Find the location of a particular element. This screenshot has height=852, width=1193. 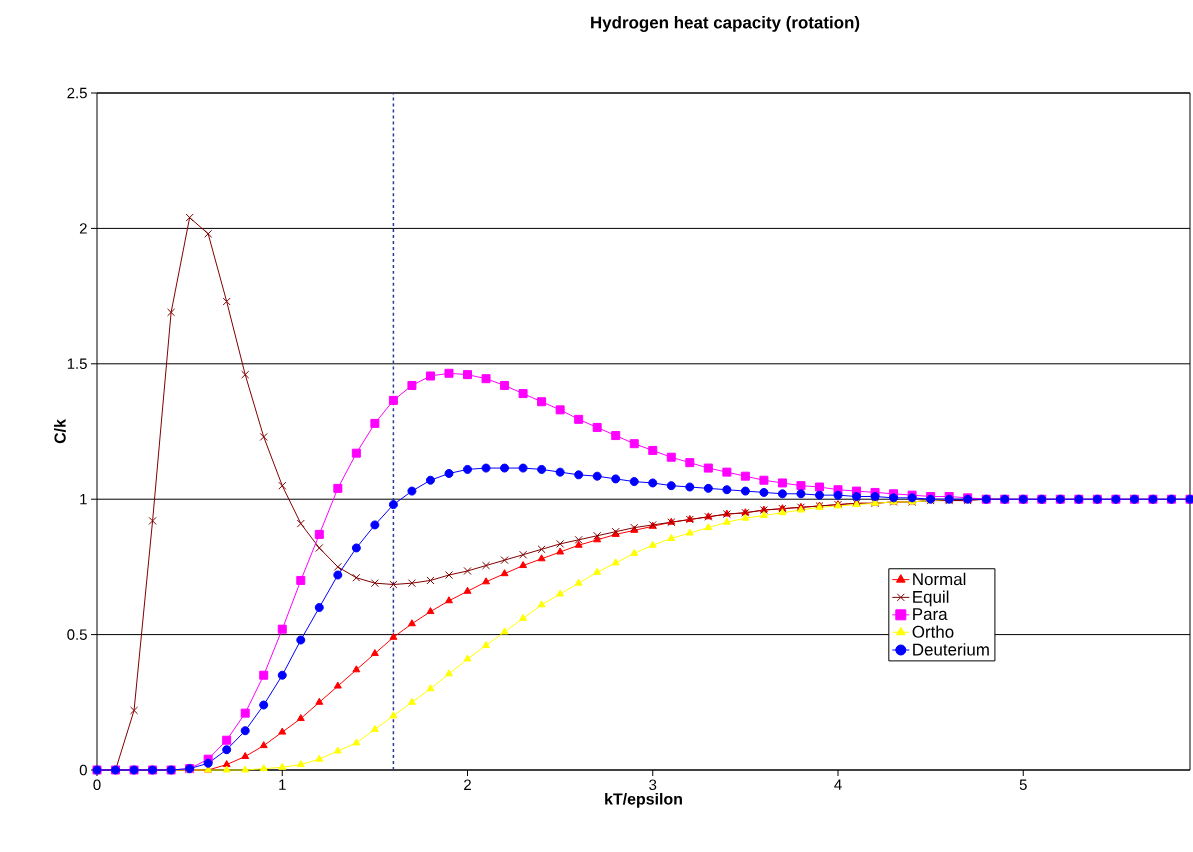

y-tick-label: 2.5 is located at coordinates (77, 93).